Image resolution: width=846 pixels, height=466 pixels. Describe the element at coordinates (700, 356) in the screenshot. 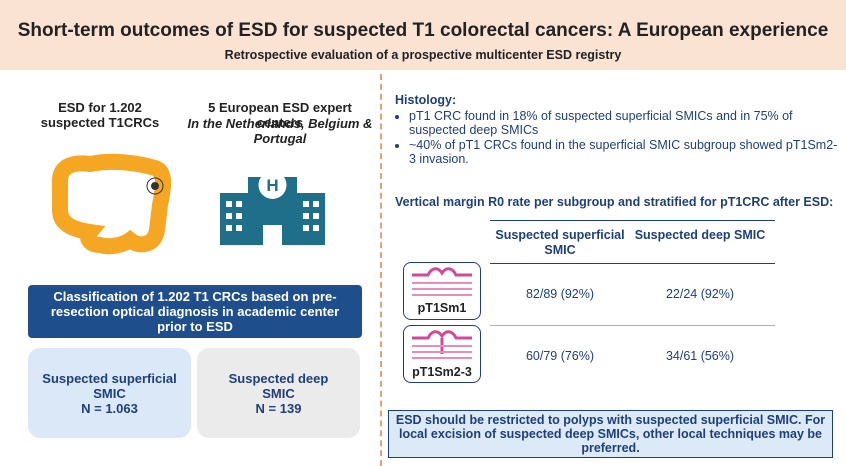

I see `table-cell: 34/61 (56%)` at that location.